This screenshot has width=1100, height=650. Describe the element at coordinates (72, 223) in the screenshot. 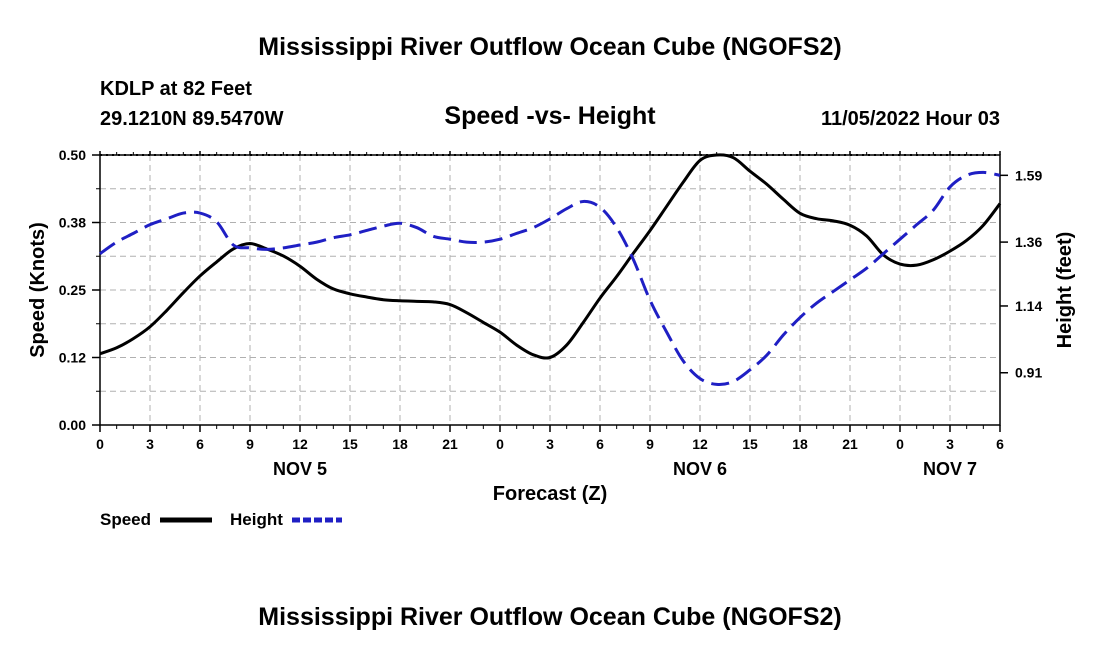

I see `y-tick-label: 0.38` at that location.